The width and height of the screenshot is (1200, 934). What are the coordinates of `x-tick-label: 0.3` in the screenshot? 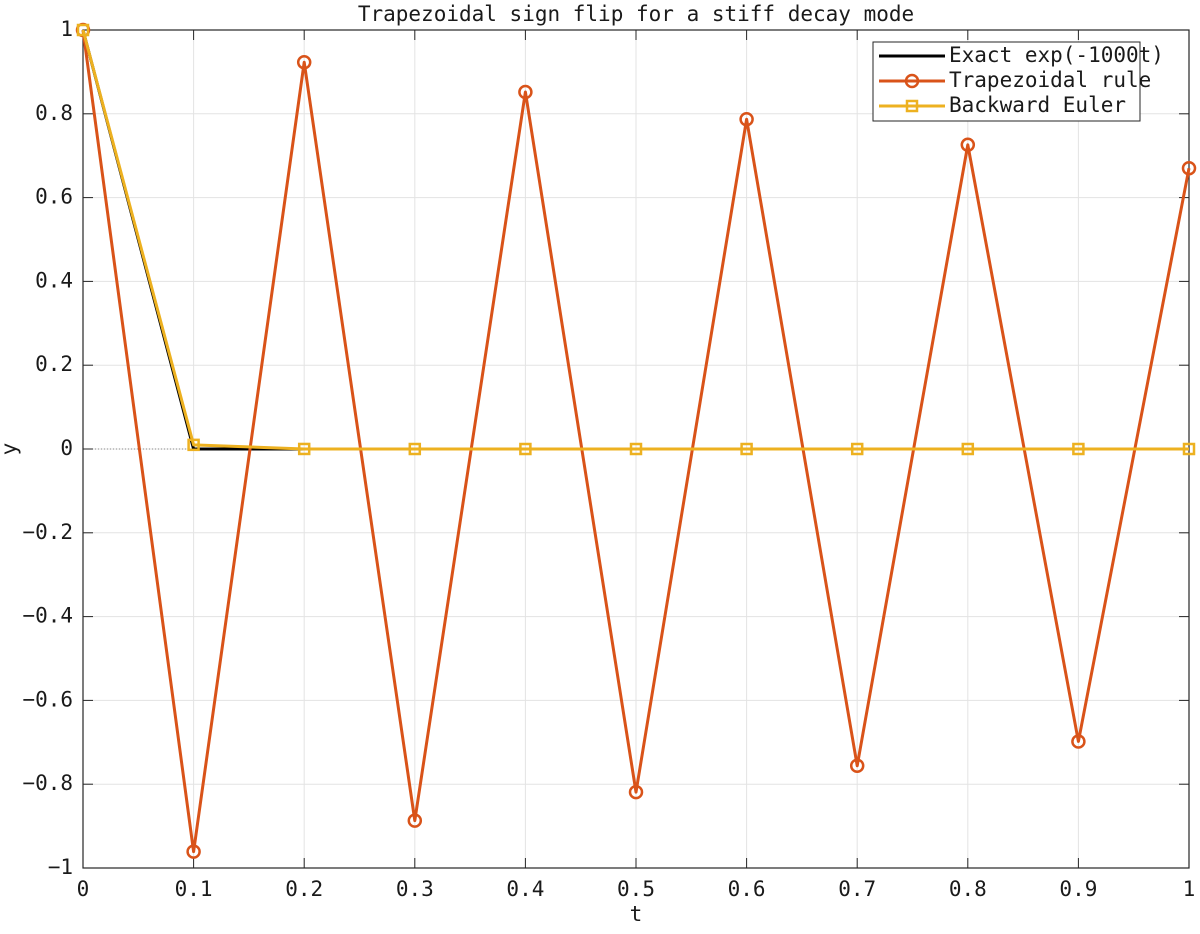 It's located at (415, 889).